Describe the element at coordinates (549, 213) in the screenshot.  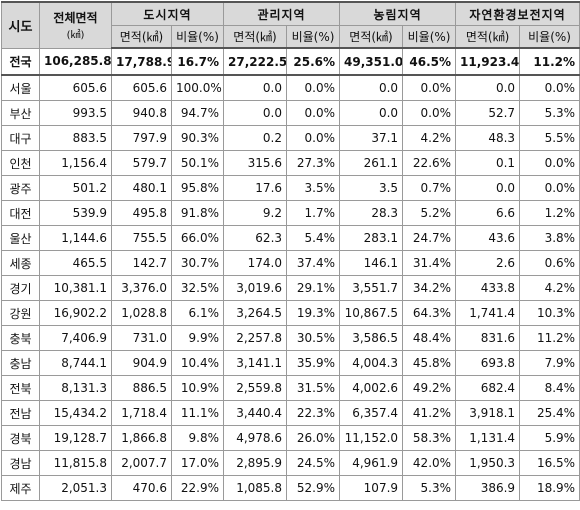
I see `nature-ratio-cell: 1.2%` at that location.